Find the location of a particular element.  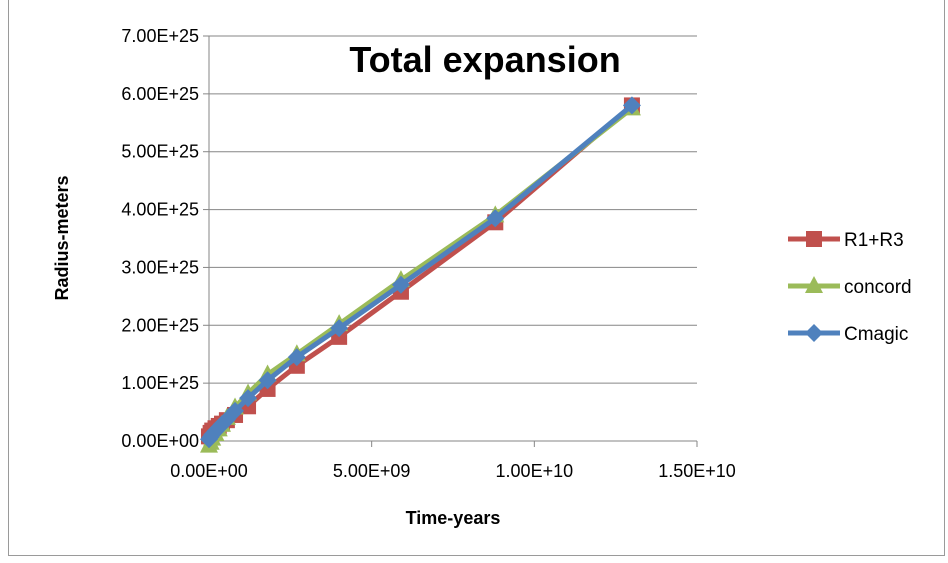

legend-label-concord: concord is located at coordinates (878, 287).